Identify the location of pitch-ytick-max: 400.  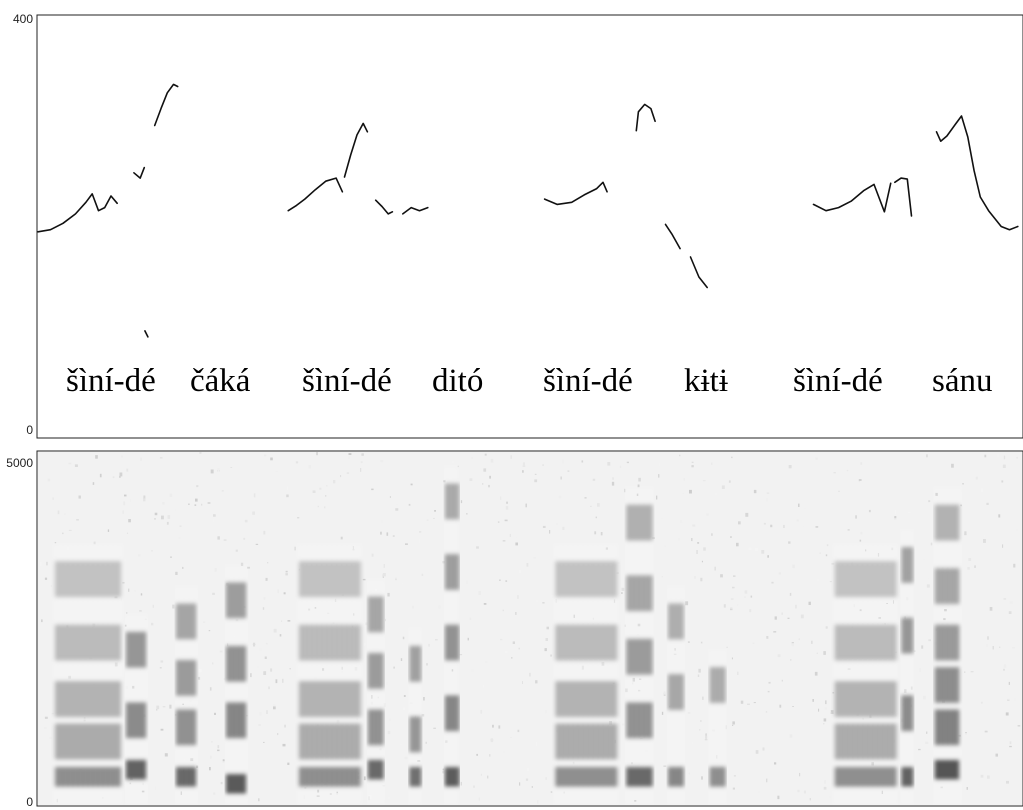
(23, 19).